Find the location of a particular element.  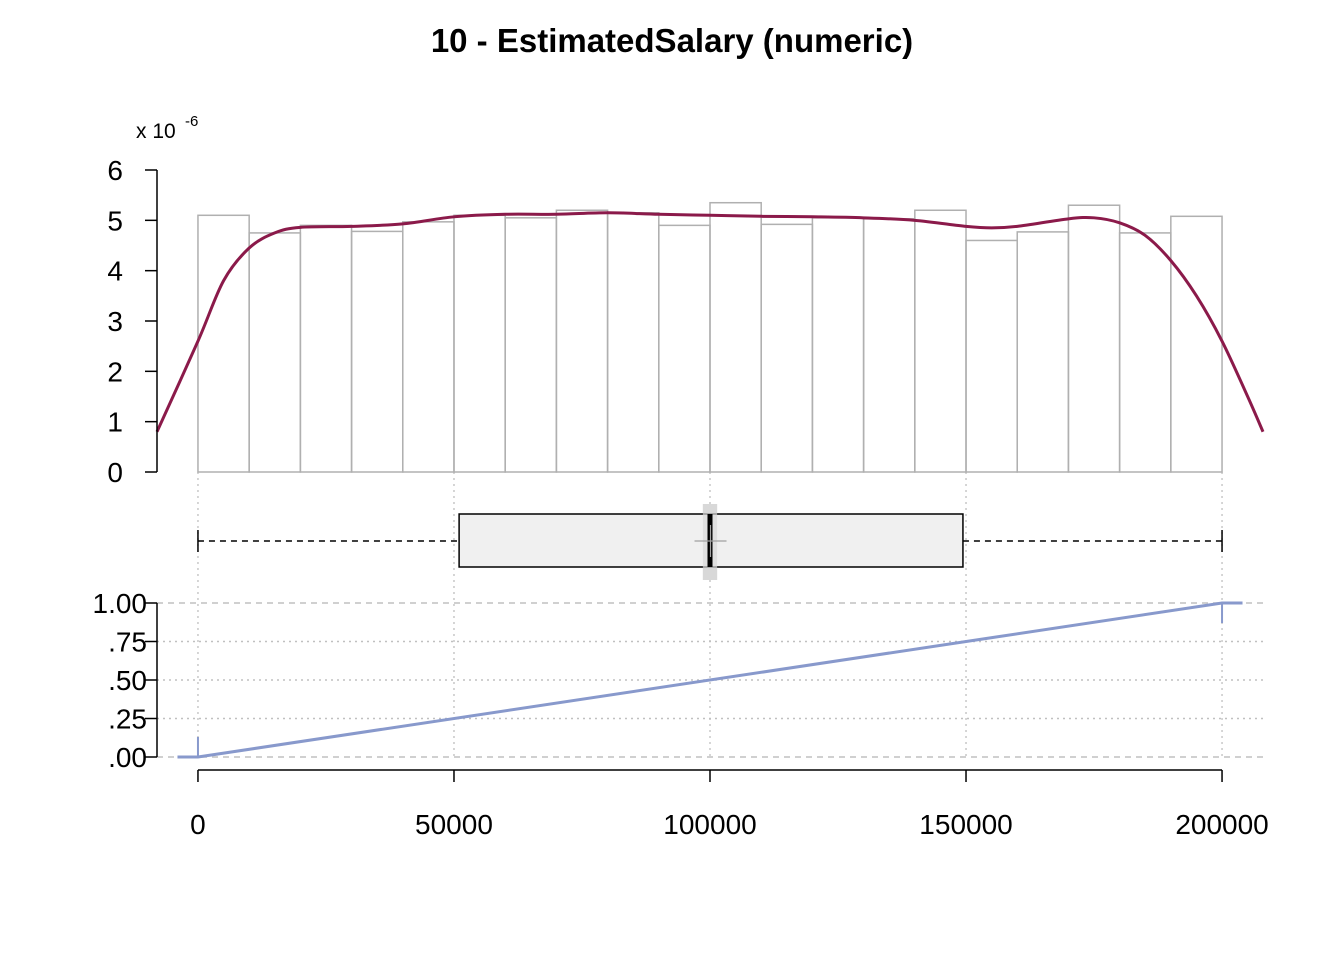

boxplot is located at coordinates (710, 542).